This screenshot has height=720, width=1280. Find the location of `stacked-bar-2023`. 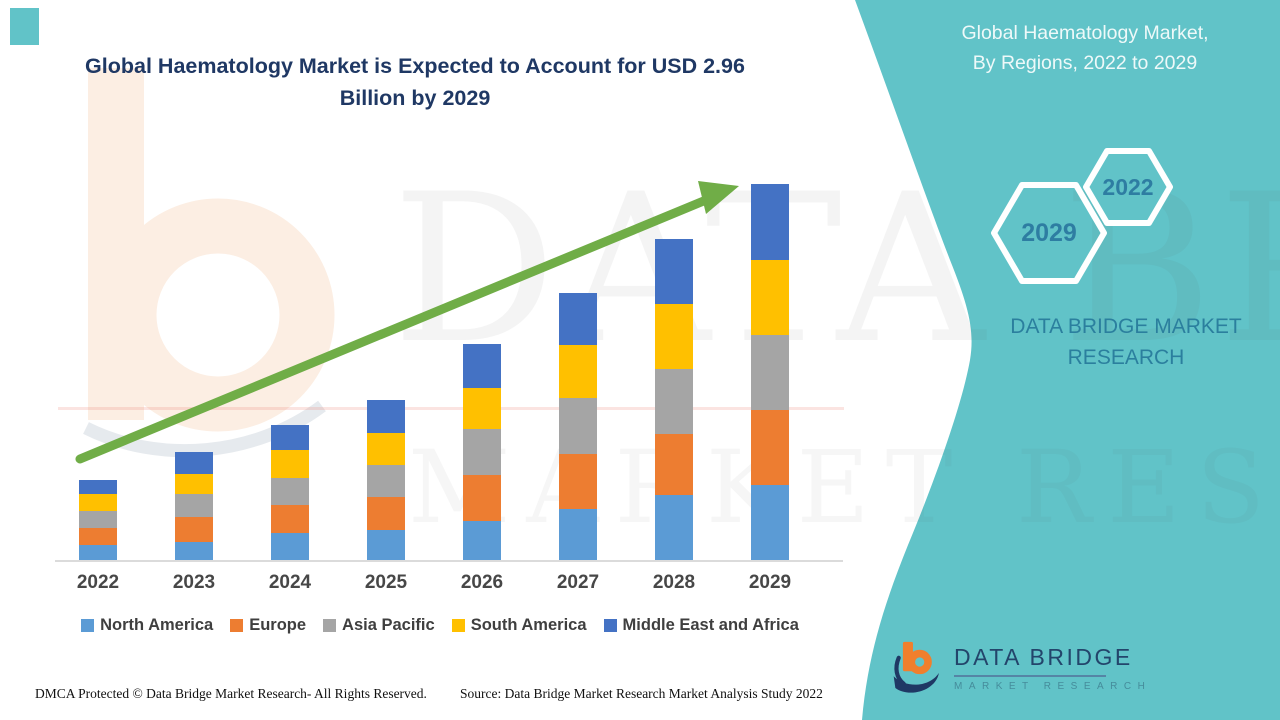

stacked-bar-2023 is located at coordinates (194, 506).